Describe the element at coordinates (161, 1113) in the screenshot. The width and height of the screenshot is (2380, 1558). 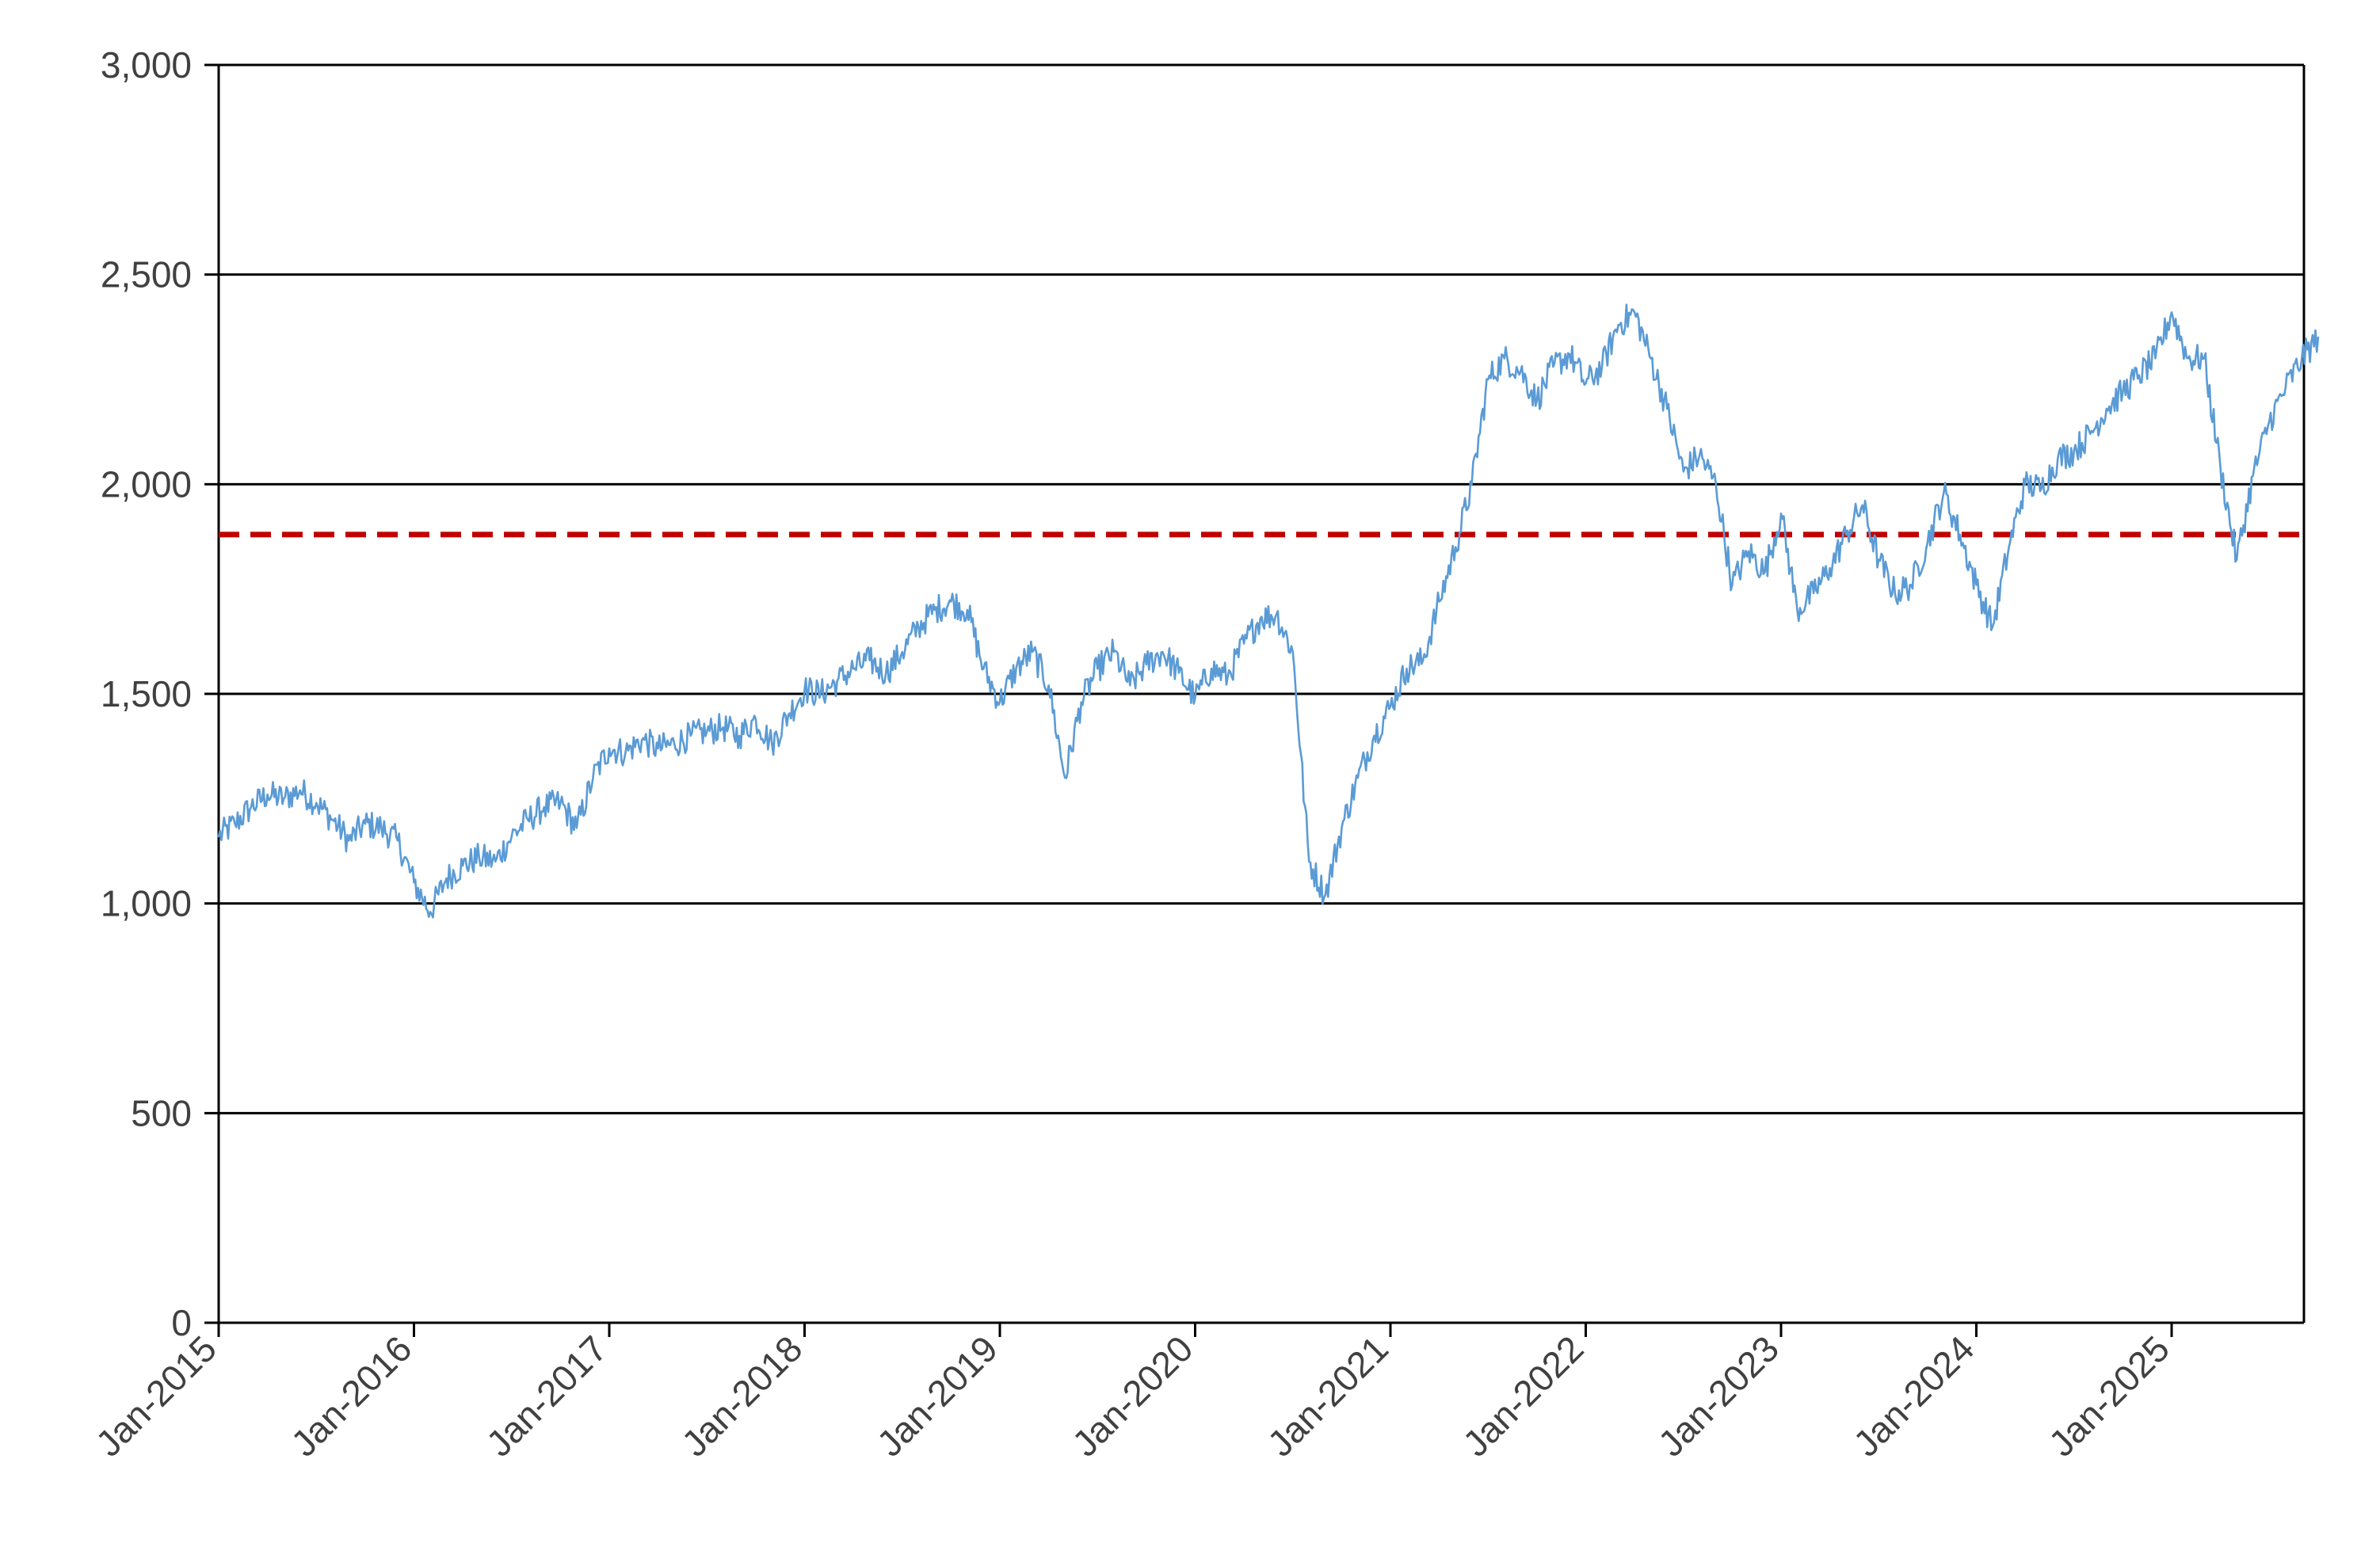
I see `y-tick-label: 500` at that location.